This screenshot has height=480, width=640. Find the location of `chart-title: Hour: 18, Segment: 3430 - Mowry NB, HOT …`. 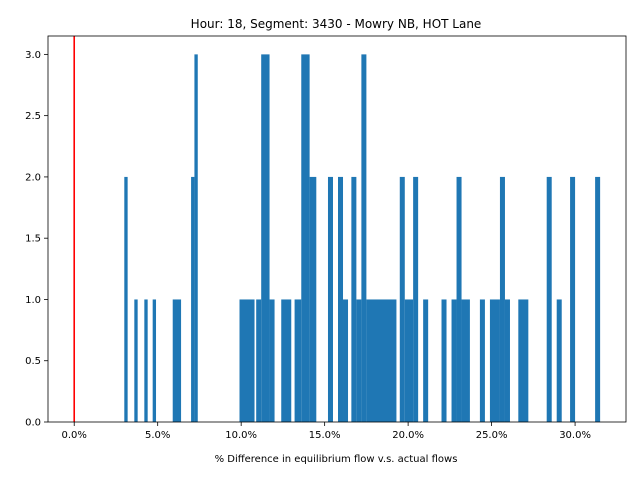

chart-title: Hour: 18, Segment: 3430 - Mowry NB, HOT … is located at coordinates (336, 24).